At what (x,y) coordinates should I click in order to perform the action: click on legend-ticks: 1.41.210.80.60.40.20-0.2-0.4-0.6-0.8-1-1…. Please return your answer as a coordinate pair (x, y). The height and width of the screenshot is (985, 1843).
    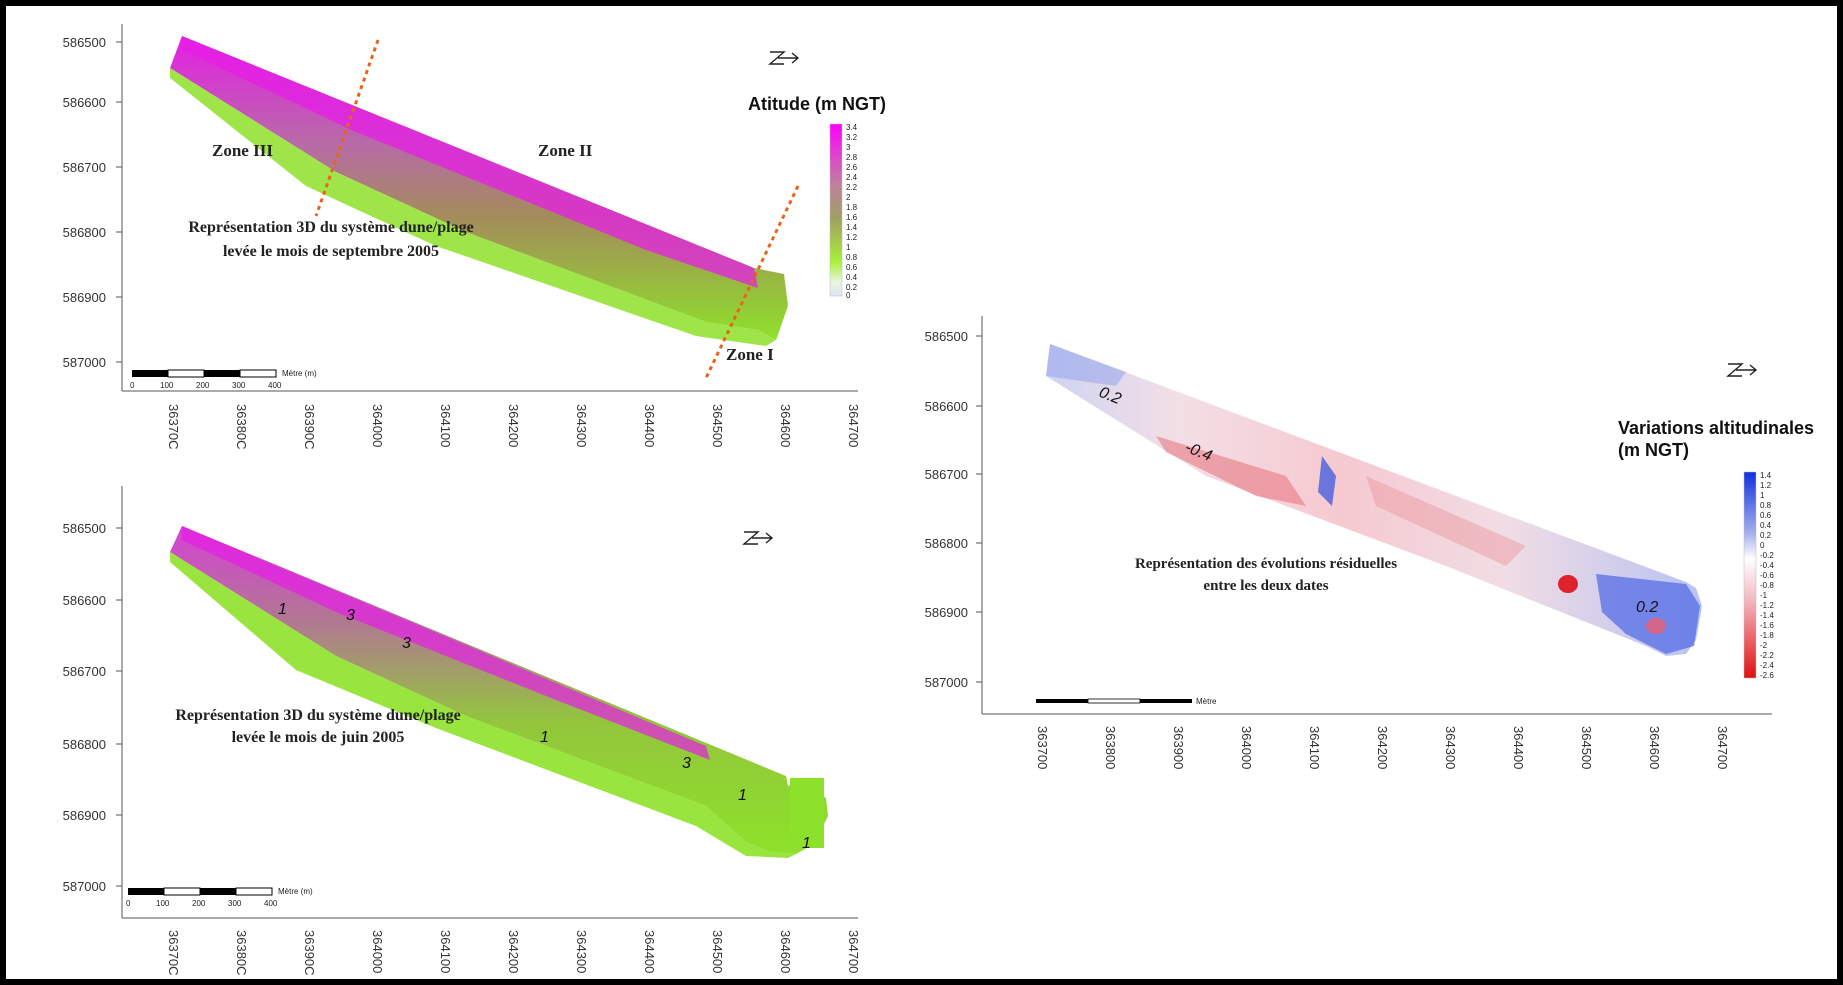
    Looking at the image, I should click on (1767, 575).